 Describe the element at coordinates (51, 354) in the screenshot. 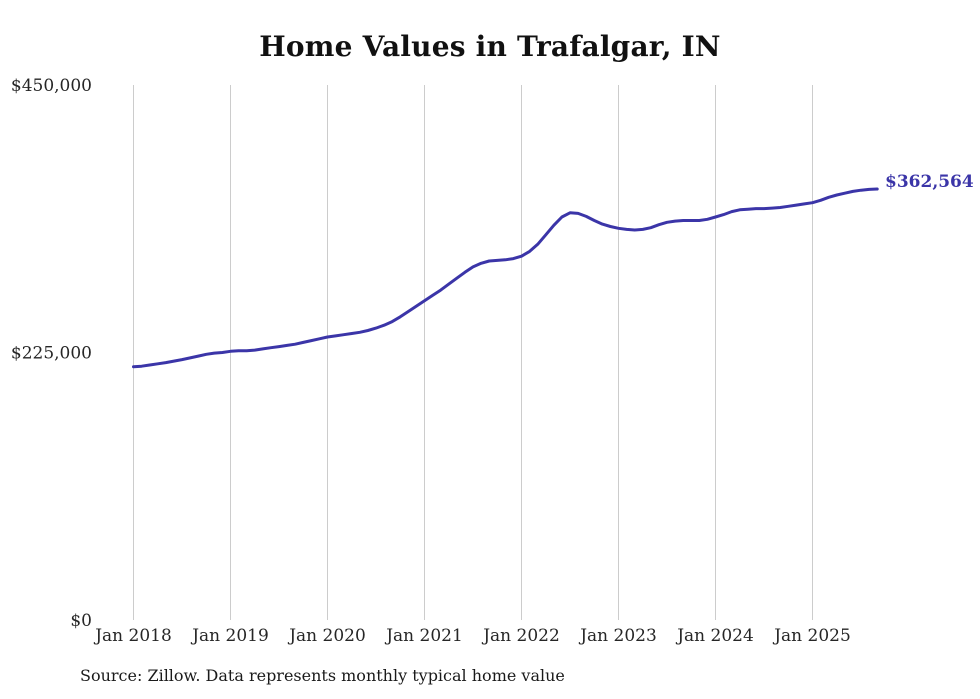

I see `y-axis-label: $225,000` at that location.